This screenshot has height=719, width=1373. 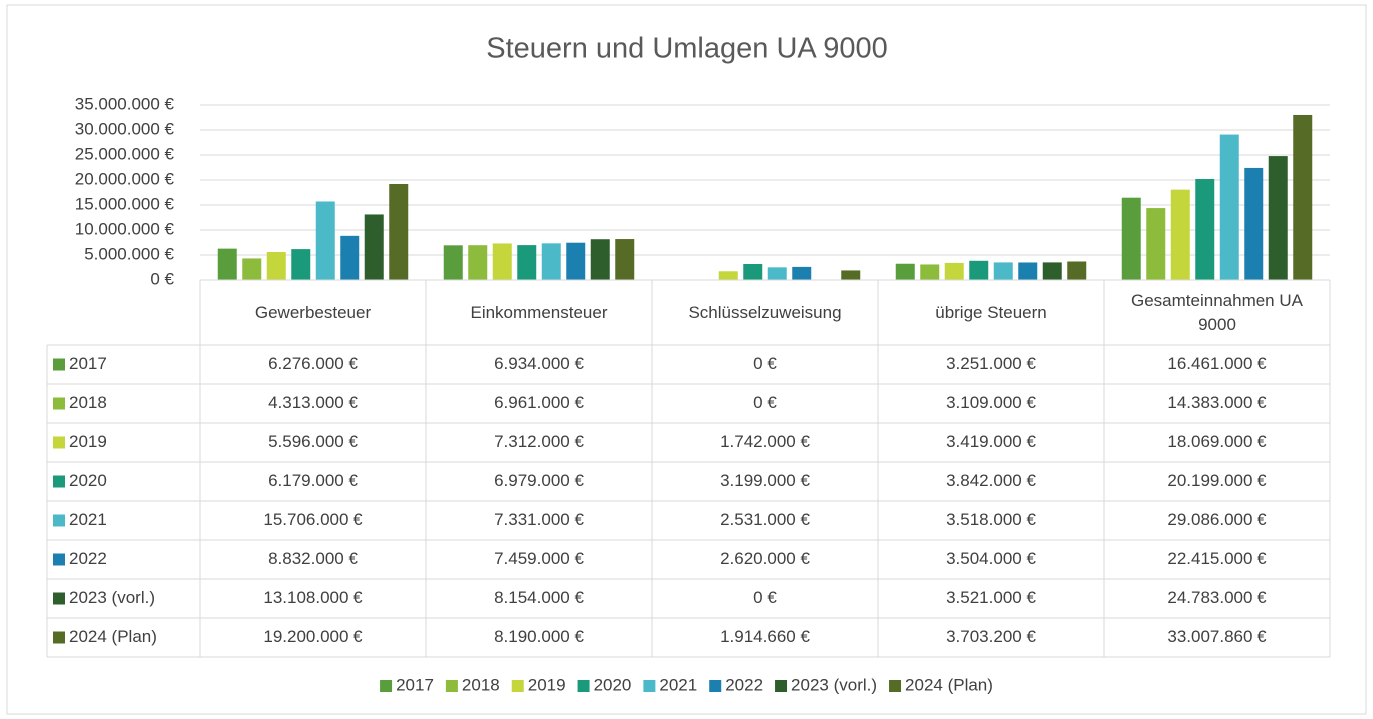 What do you see at coordinates (88, 441) in the screenshot?
I see `row-label: 2019` at bounding box center [88, 441].